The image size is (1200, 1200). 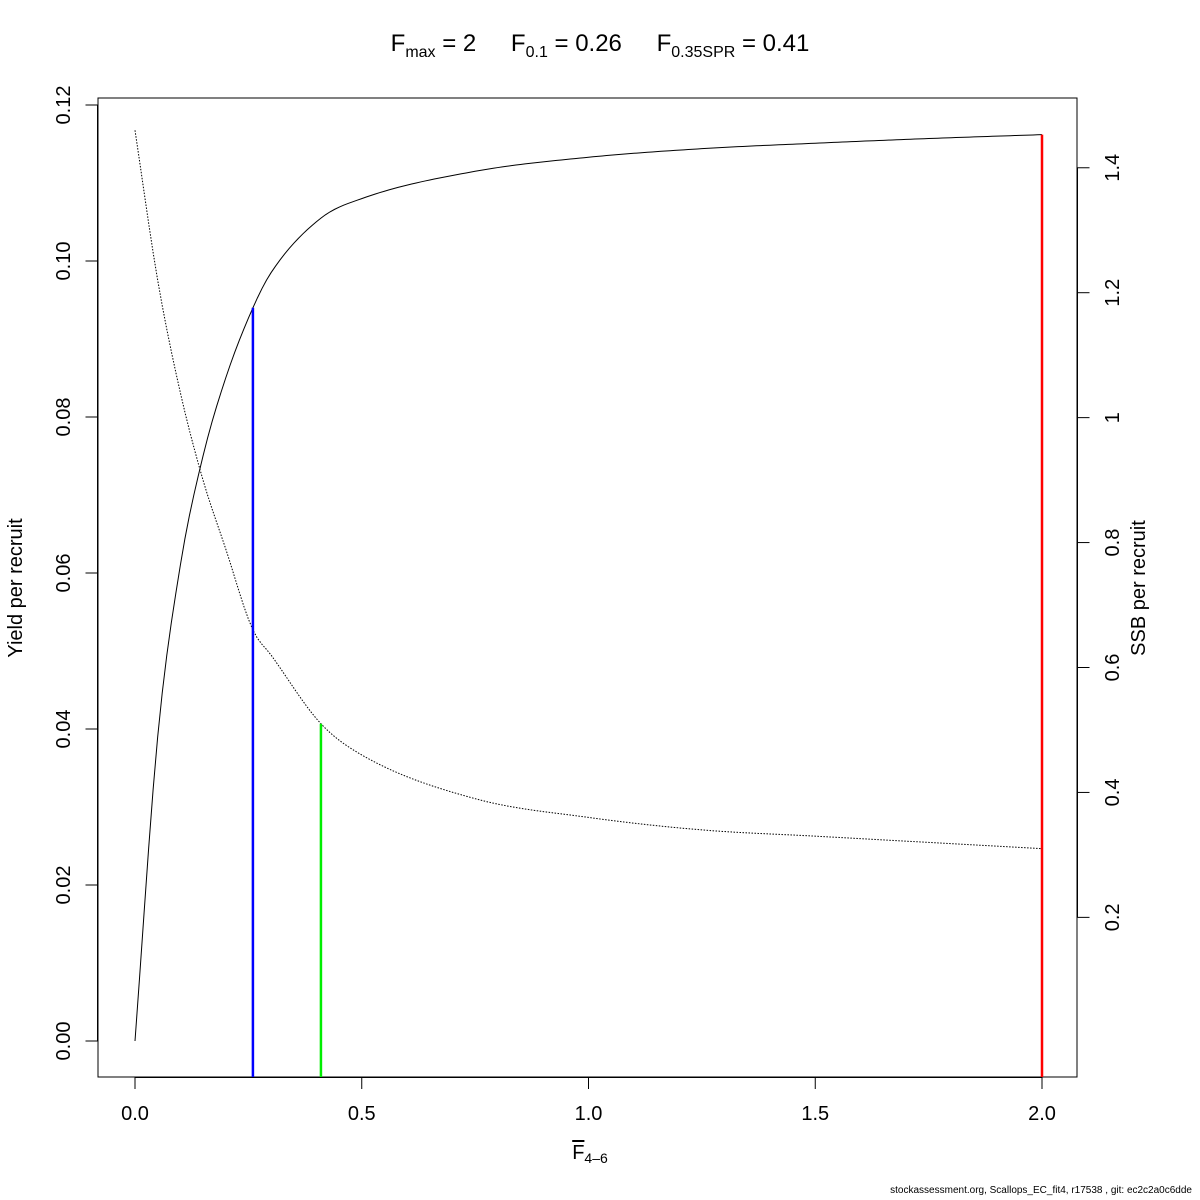 What do you see at coordinates (1113, 668) in the screenshot?
I see `y-right-tick-label: 0.6` at bounding box center [1113, 668].